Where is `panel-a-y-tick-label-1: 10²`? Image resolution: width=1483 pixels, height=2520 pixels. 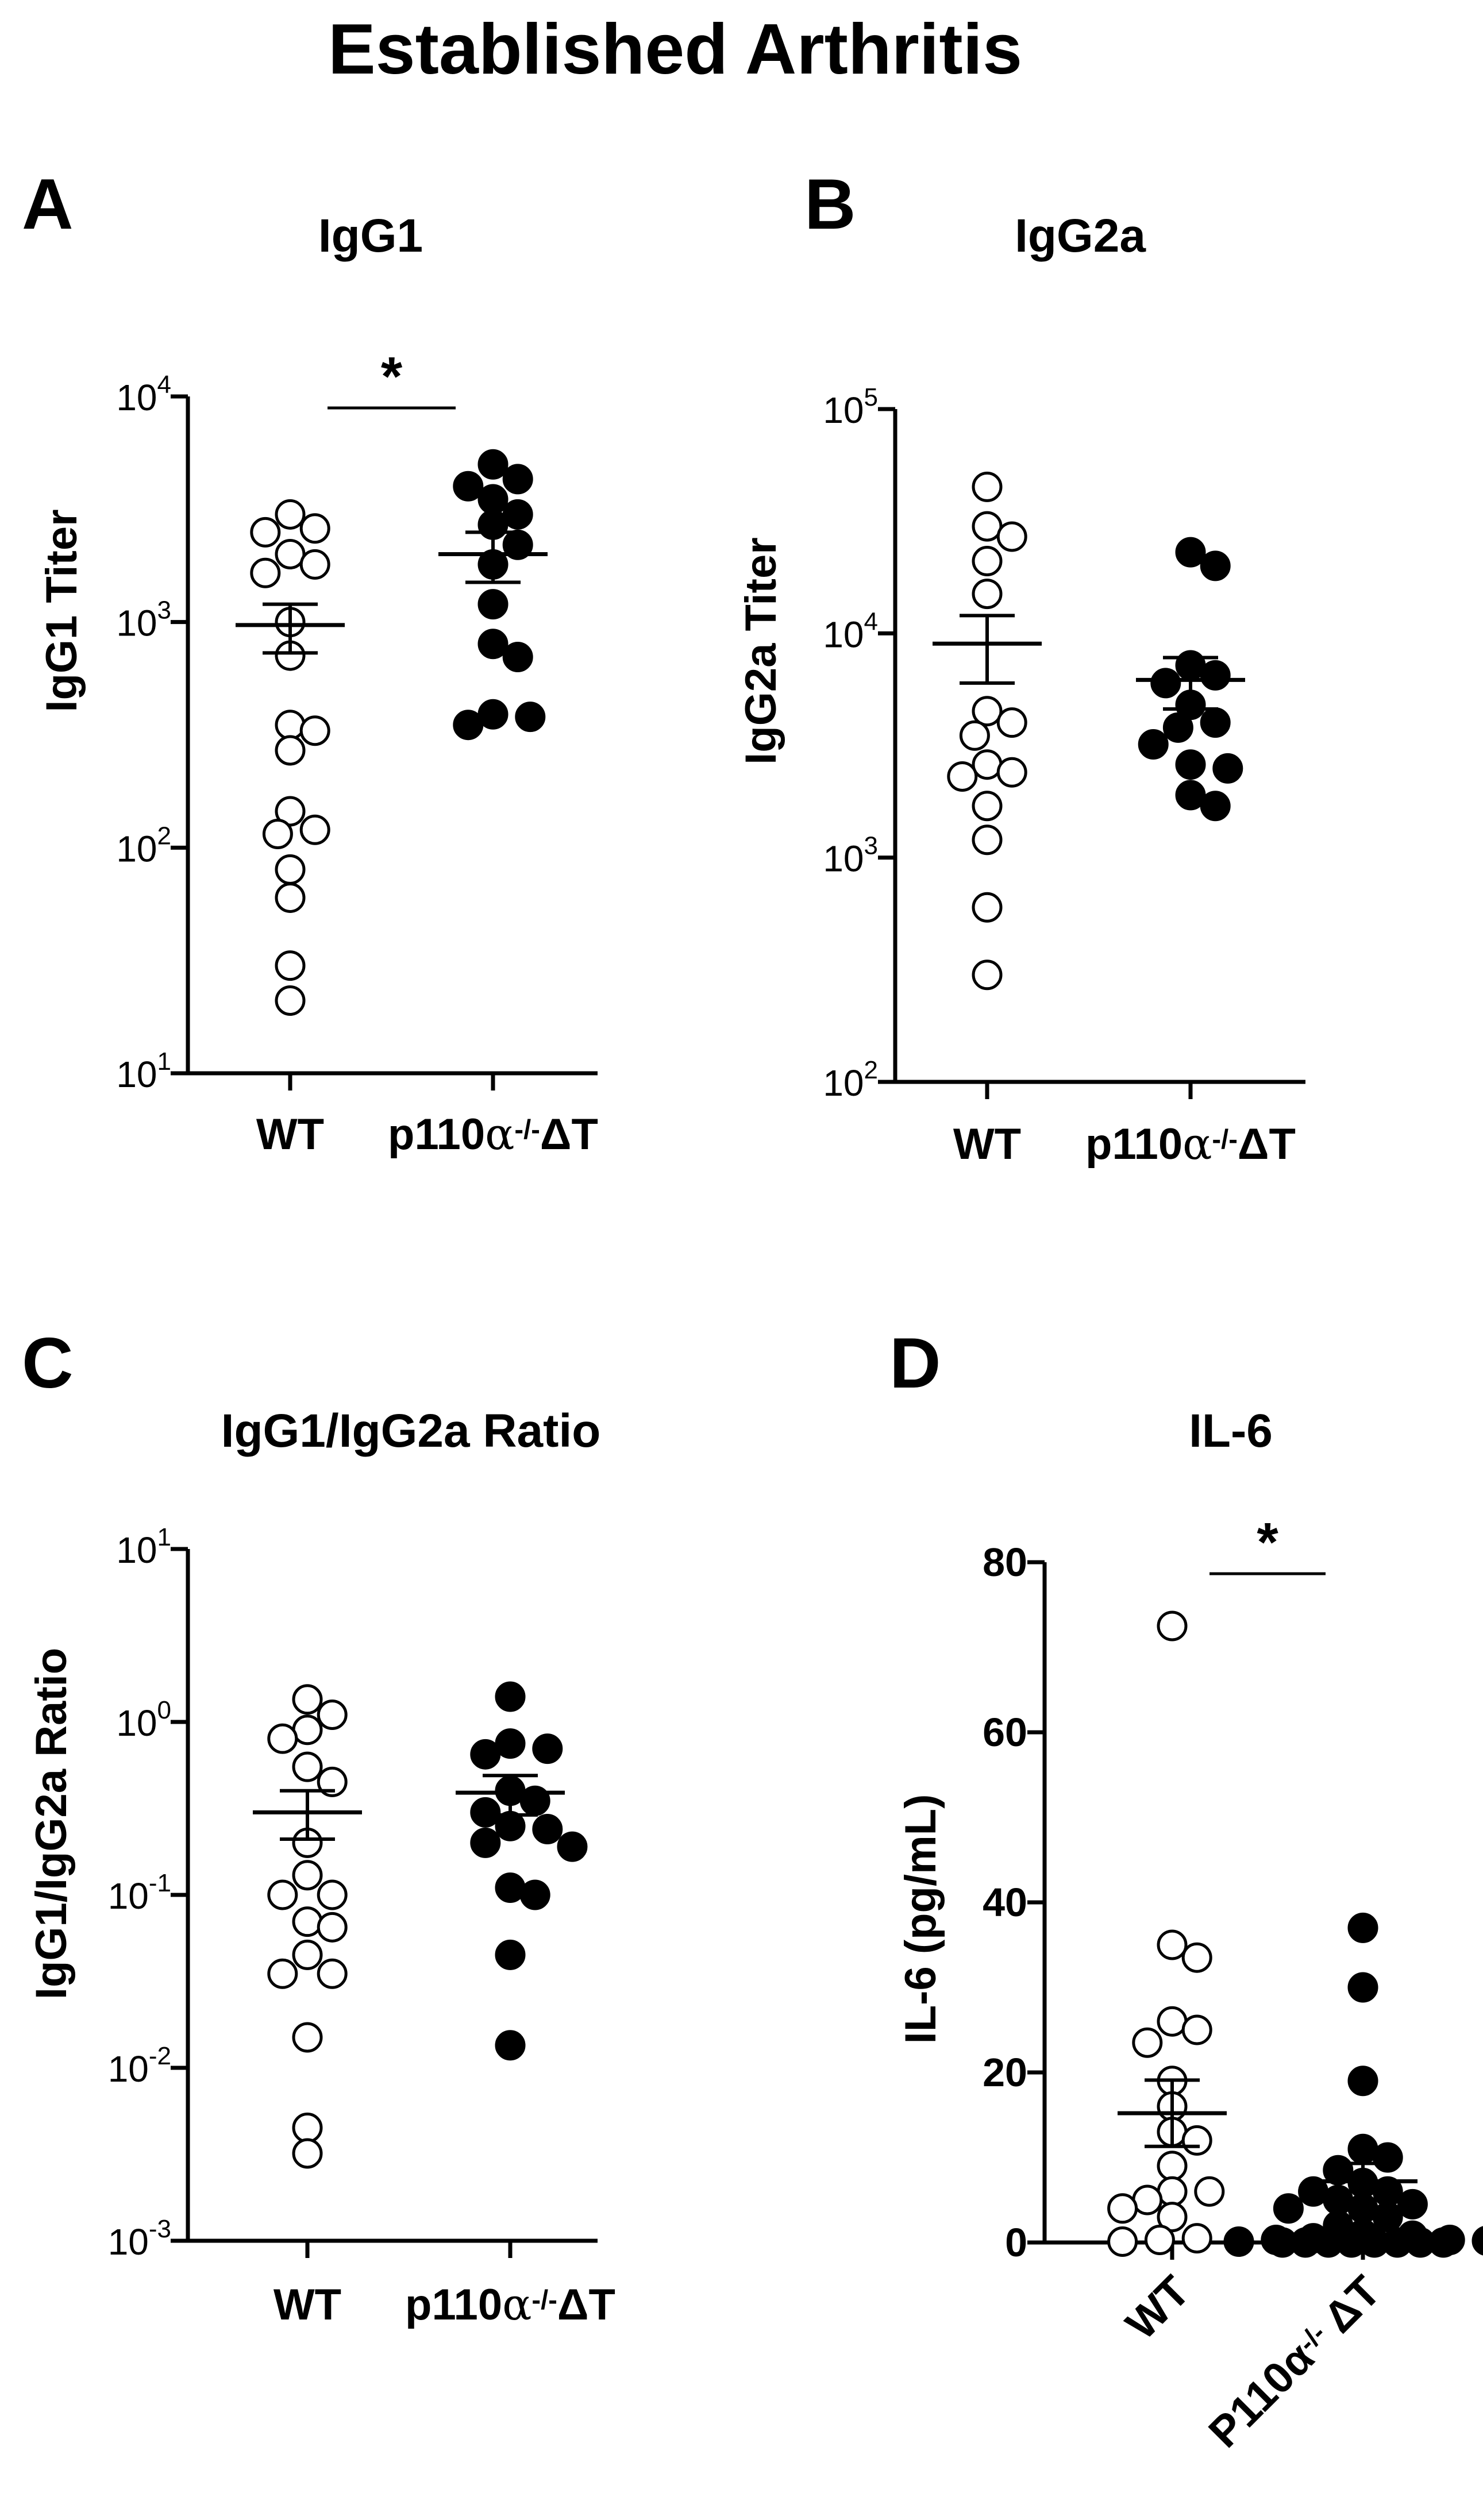
panel-a-y-tick-label-1: 10² is located at coordinates (144, 846).